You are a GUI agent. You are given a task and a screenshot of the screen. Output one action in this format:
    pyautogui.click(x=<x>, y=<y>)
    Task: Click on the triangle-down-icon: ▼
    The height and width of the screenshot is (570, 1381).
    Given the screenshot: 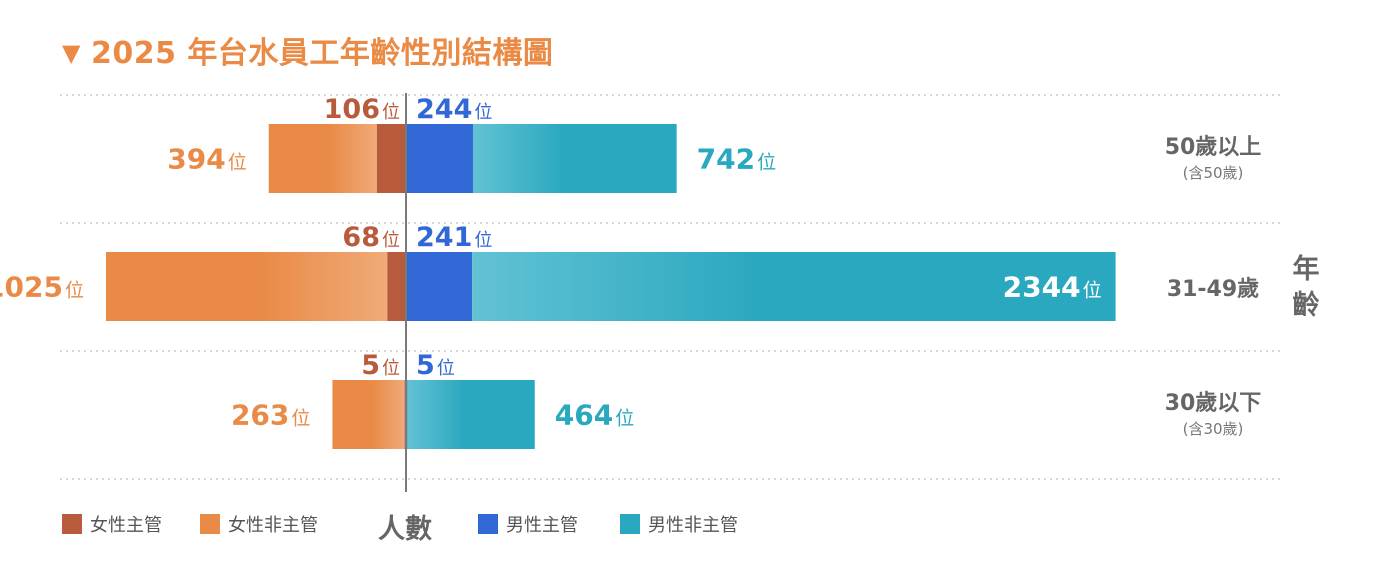 What is the action you would take?
    pyautogui.click(x=71, y=53)
    